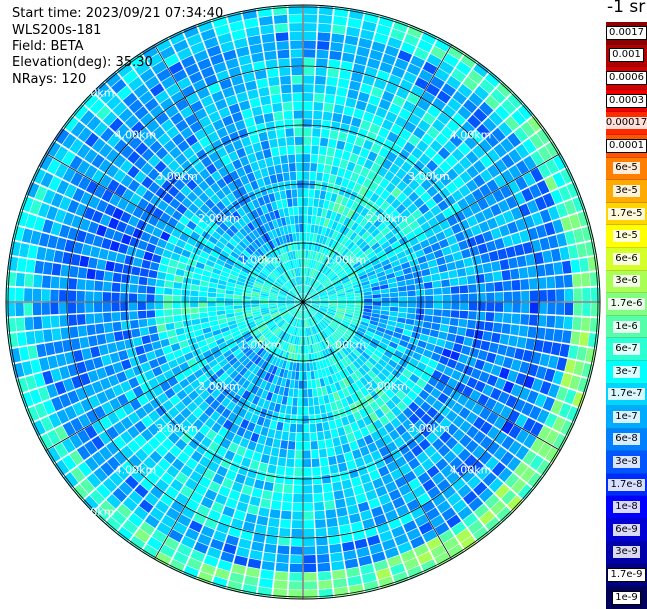  Describe the element at coordinates (626, 485) in the screenshot. I see `colorbar-cell: 1.7e-8` at that location.